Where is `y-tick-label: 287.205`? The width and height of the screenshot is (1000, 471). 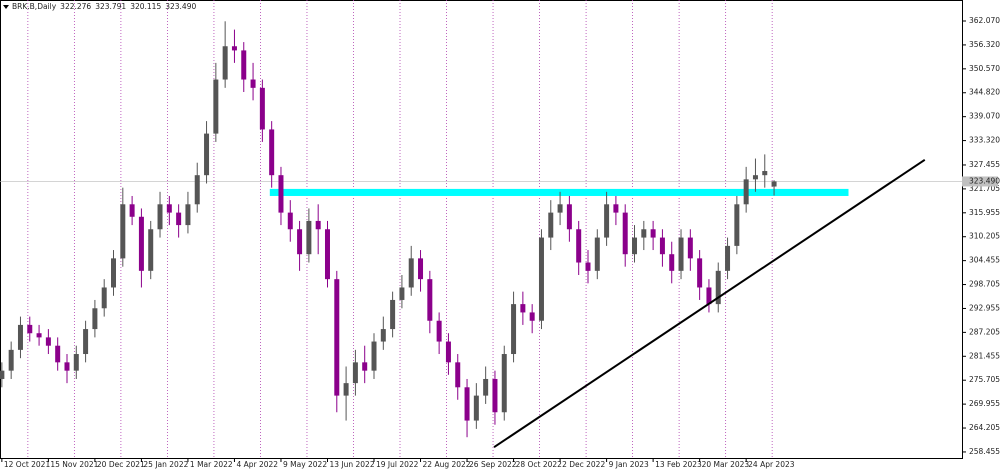
y-tick-label: 287.205 is located at coordinates (984, 331).